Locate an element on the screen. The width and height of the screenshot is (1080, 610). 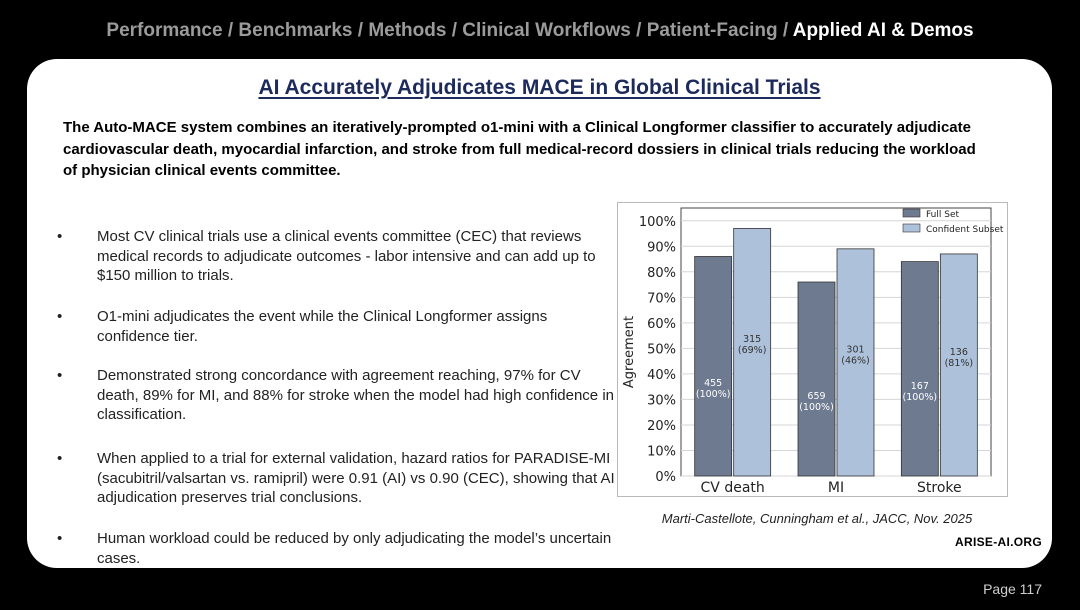
legend-label: Full Set is located at coordinates (943, 215).